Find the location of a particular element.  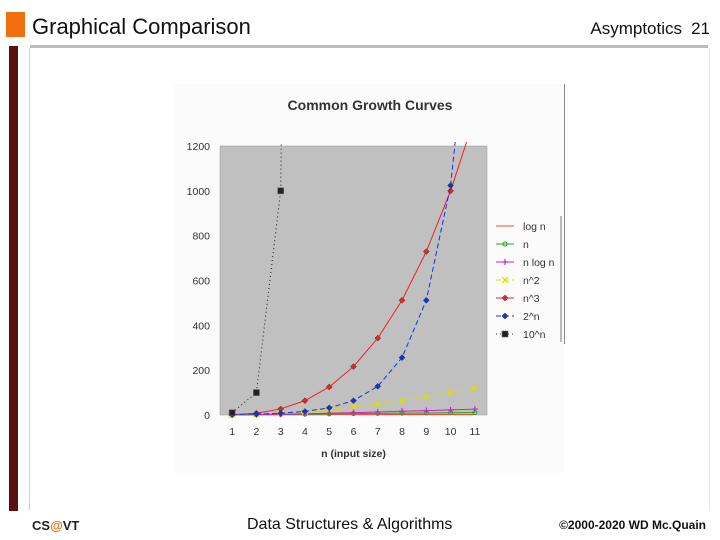

title-accent-square is located at coordinates (15, 24).